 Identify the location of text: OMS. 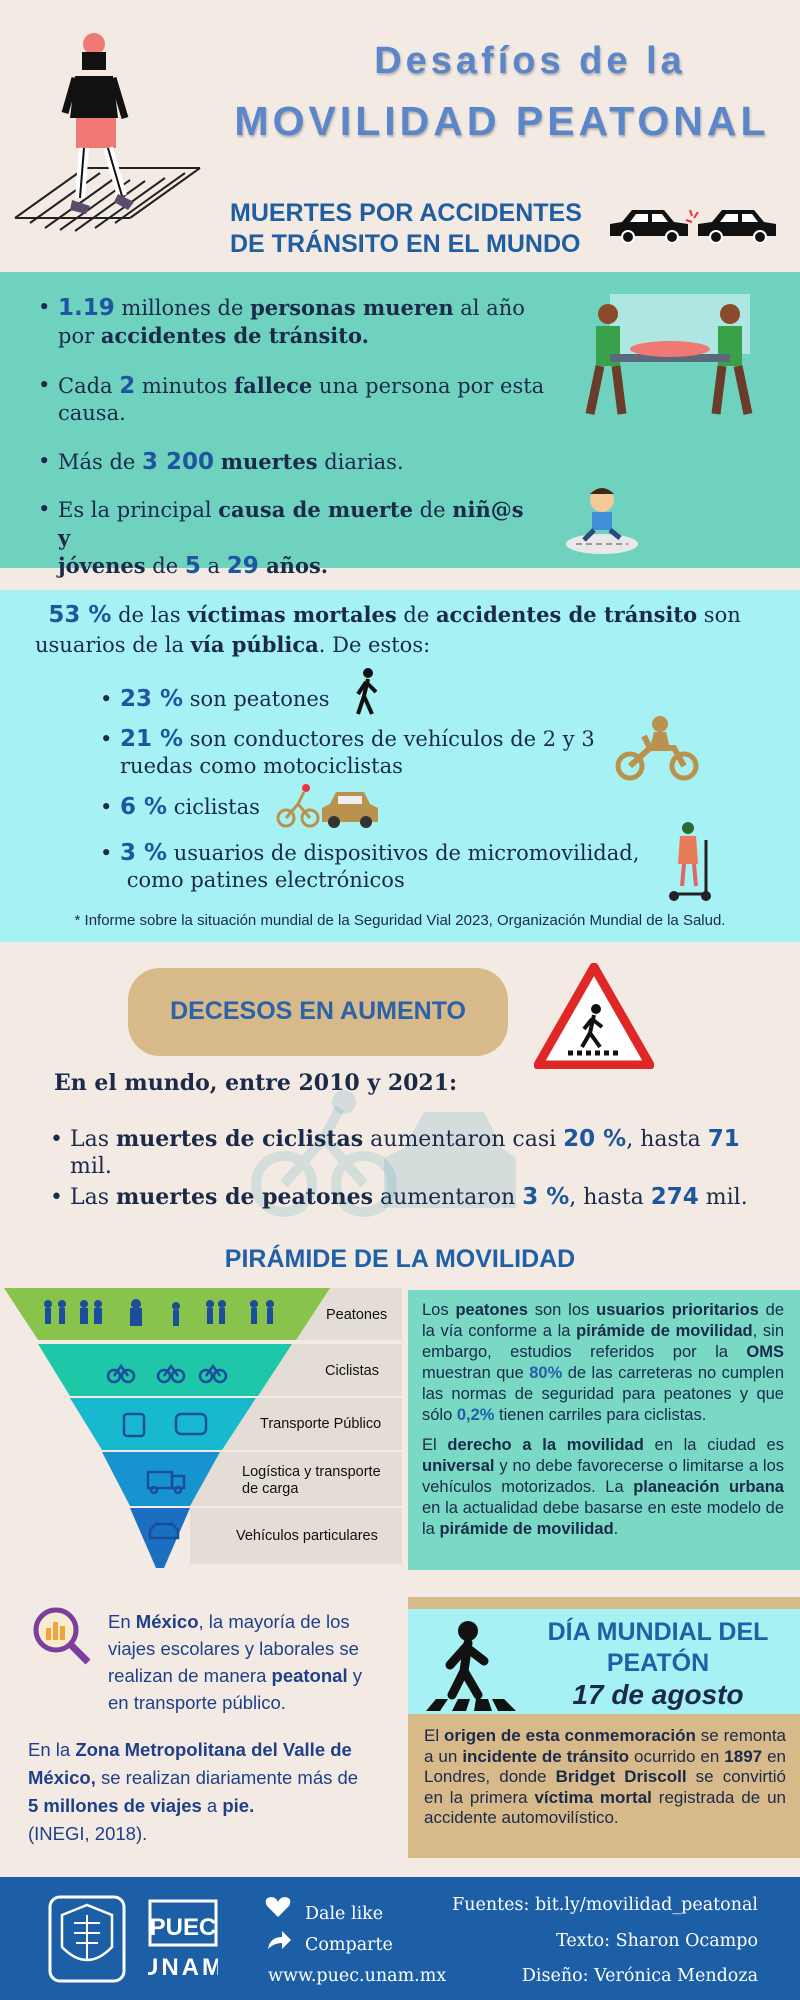
(765, 1352).